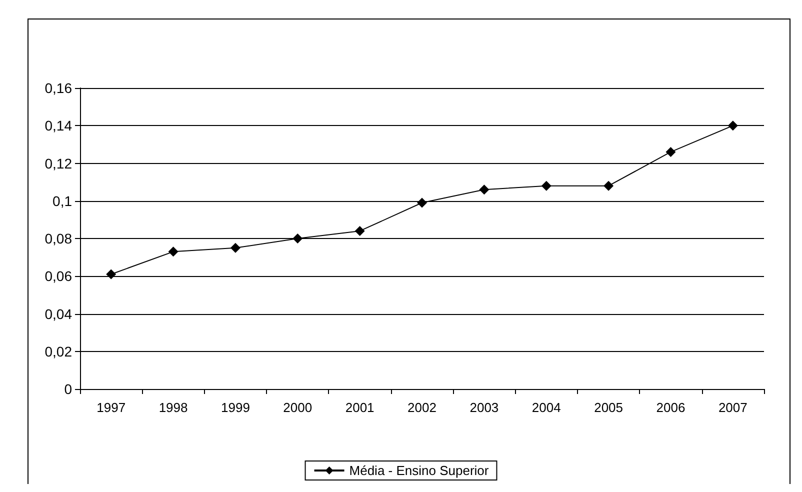  I want to click on x-tick-label: 2004, so click(546, 407).